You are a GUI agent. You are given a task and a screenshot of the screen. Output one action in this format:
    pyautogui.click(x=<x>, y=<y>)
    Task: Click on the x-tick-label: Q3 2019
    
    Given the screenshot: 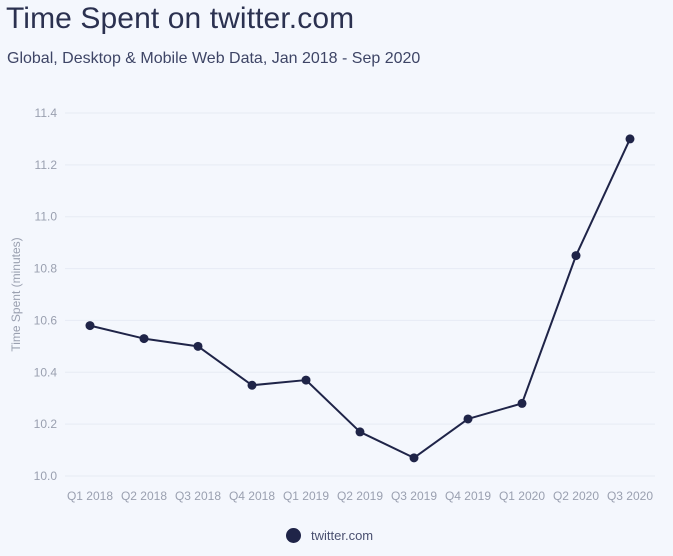 What is the action you would take?
    pyautogui.click(x=414, y=496)
    